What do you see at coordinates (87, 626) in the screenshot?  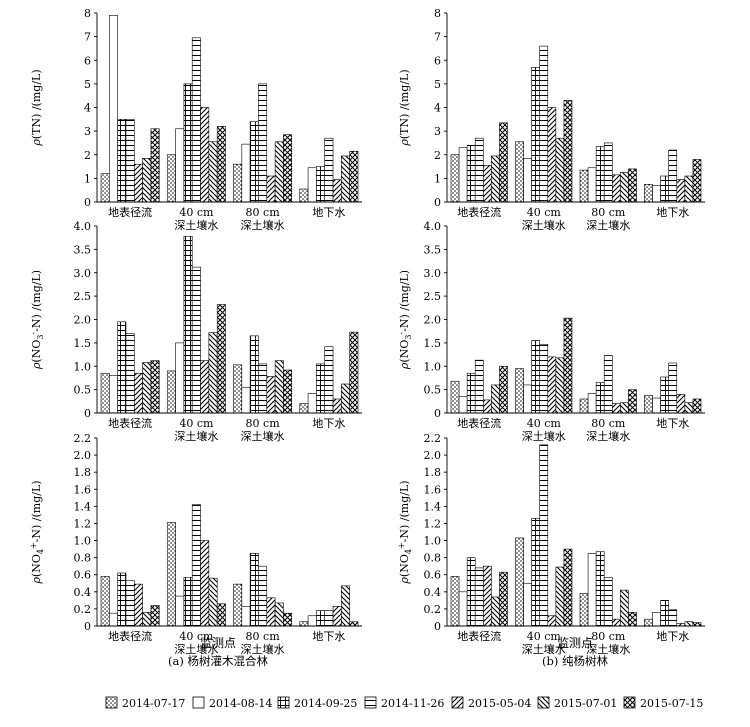 I see `y-tick-label-nh4_a: 0` at bounding box center [87, 626].